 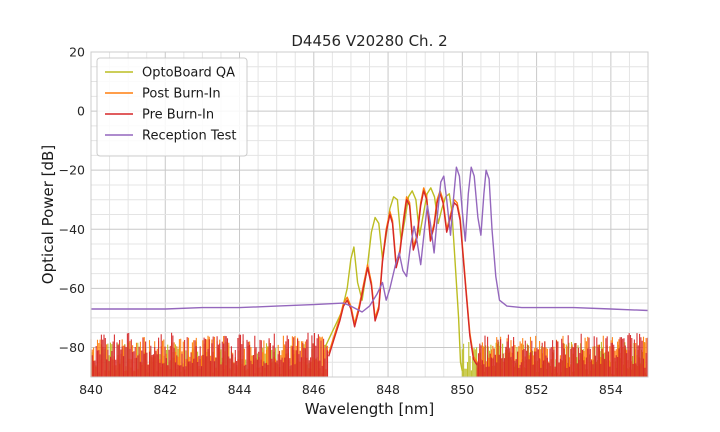 What do you see at coordinates (181, 94) in the screenshot?
I see `legend-label: Post Burn-In` at bounding box center [181, 94].